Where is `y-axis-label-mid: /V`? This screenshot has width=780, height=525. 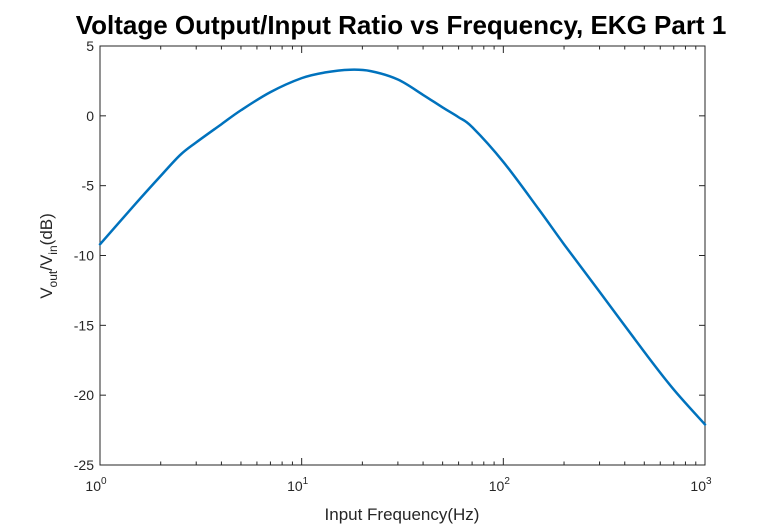 y-axis-label-mid: /V is located at coordinates (46, 262).